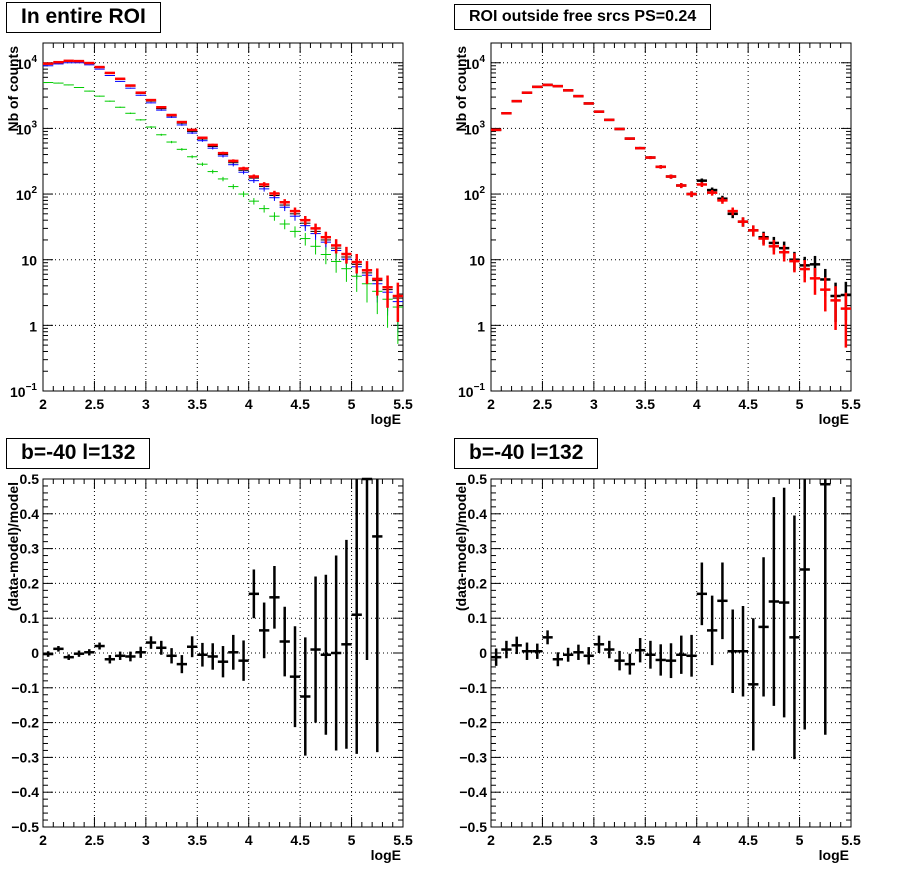 Image resolution: width=898 pixels, height=871 pixels. Describe the element at coordinates (473, 723) in the screenshot. I see `y-tick-label: −0.2` at that location.